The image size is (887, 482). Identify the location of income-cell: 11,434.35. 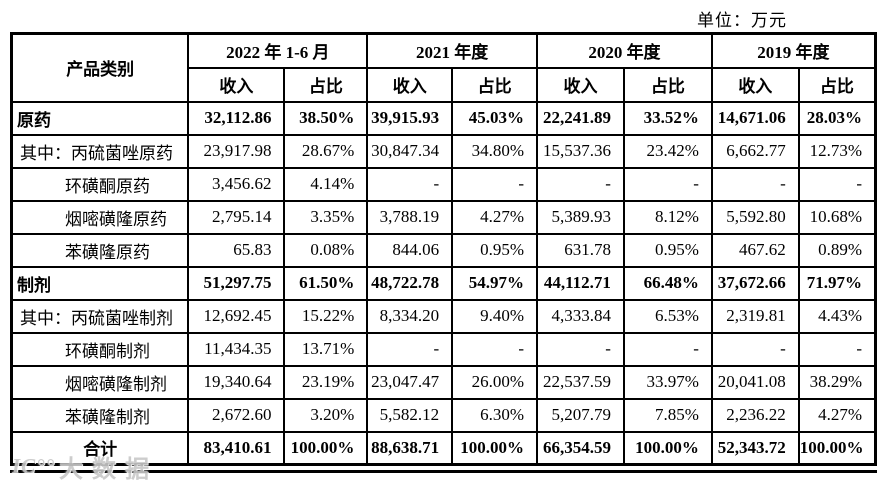
(236, 349).